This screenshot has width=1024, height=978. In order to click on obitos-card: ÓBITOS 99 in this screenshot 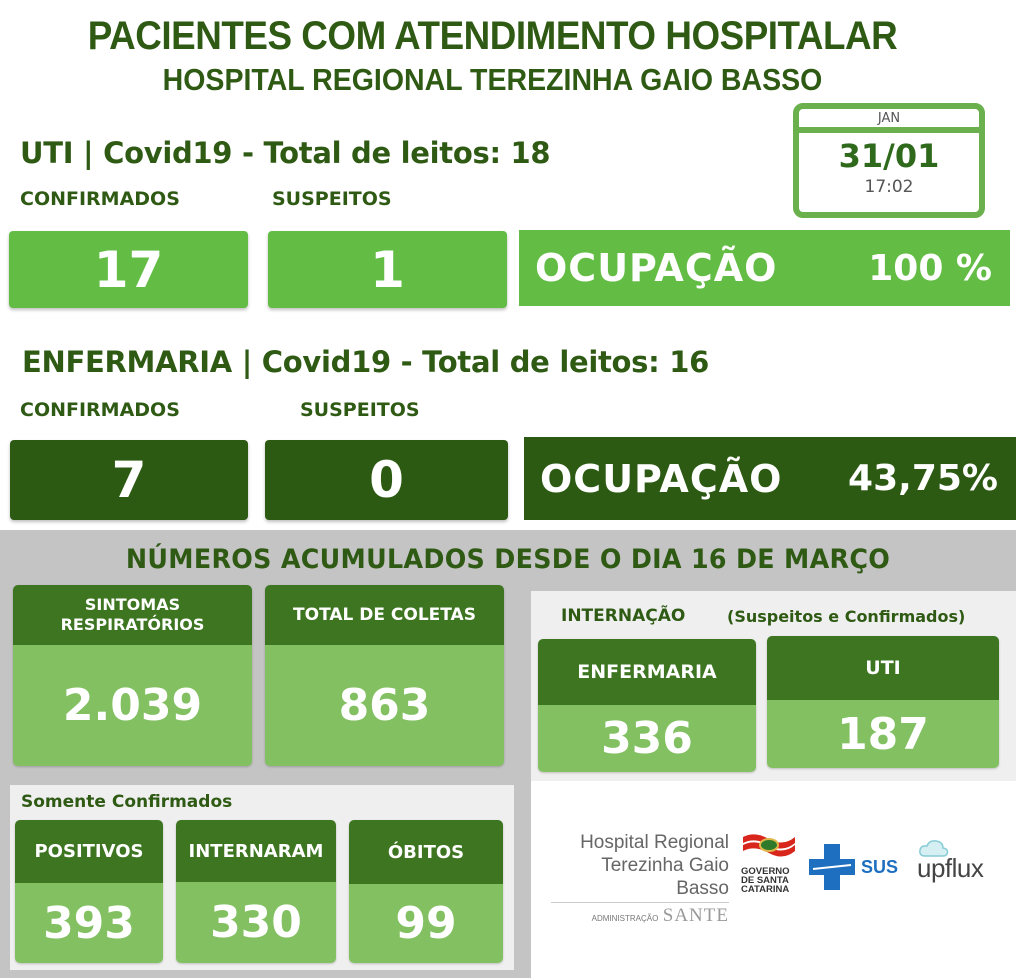, I will do `click(426, 891)`.